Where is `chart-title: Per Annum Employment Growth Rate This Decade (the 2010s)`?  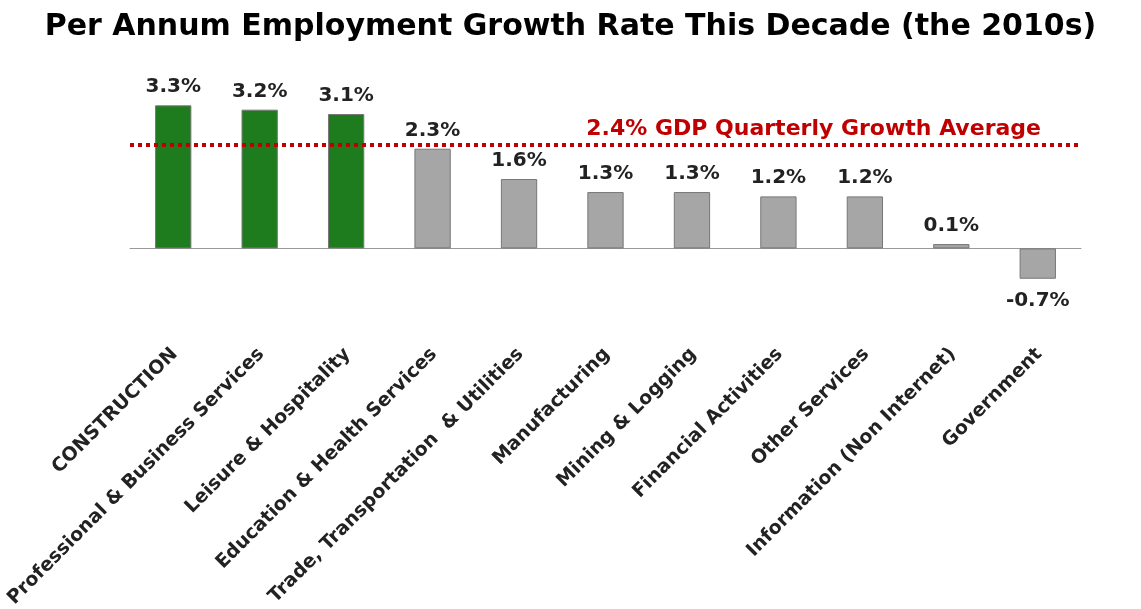
chart-title: Per Annum Employment Growth Rate This Decade (the 2010s) is located at coordinates (570, 24).